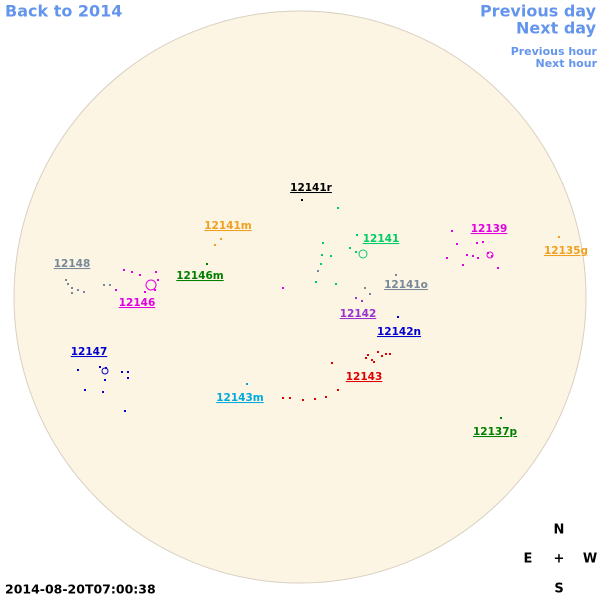 This screenshot has width=600, height=600. Describe the element at coordinates (364, 377) in the screenshot. I see `region-label: 12143` at that location.